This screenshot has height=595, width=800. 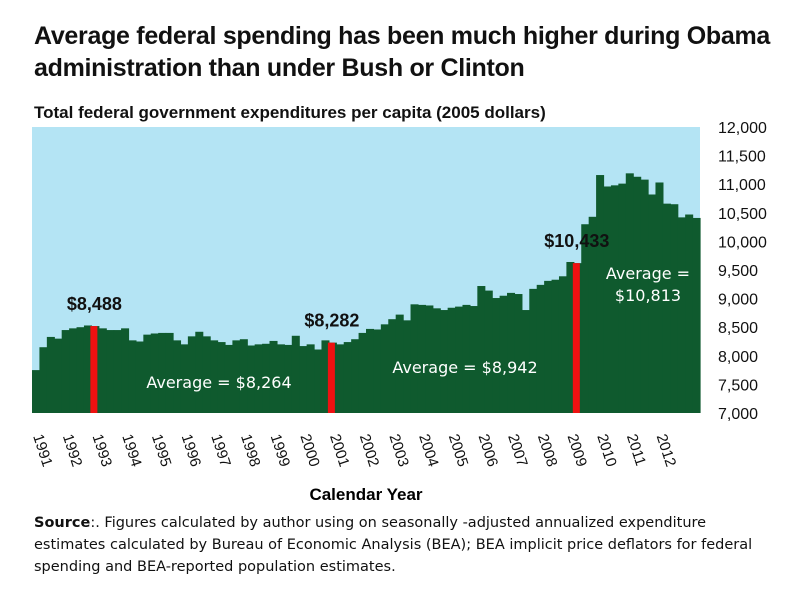 What do you see at coordinates (428, 450) in the screenshot?
I see `x-tick-label: 2004` at bounding box center [428, 450].